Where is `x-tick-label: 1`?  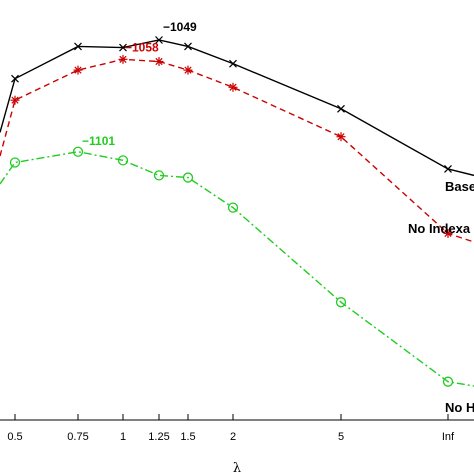
x-tick-label: 1 is located at coordinates (123, 437).